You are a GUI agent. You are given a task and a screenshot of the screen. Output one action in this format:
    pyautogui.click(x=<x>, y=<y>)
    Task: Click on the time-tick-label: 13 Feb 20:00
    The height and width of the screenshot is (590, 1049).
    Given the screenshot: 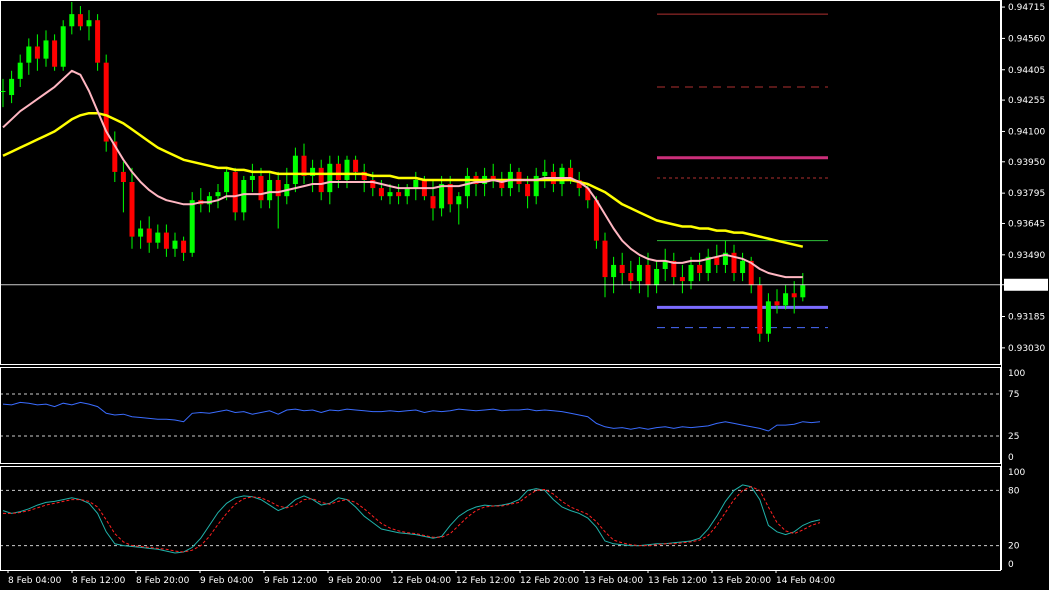 What is the action you would take?
    pyautogui.click(x=741, y=581)
    